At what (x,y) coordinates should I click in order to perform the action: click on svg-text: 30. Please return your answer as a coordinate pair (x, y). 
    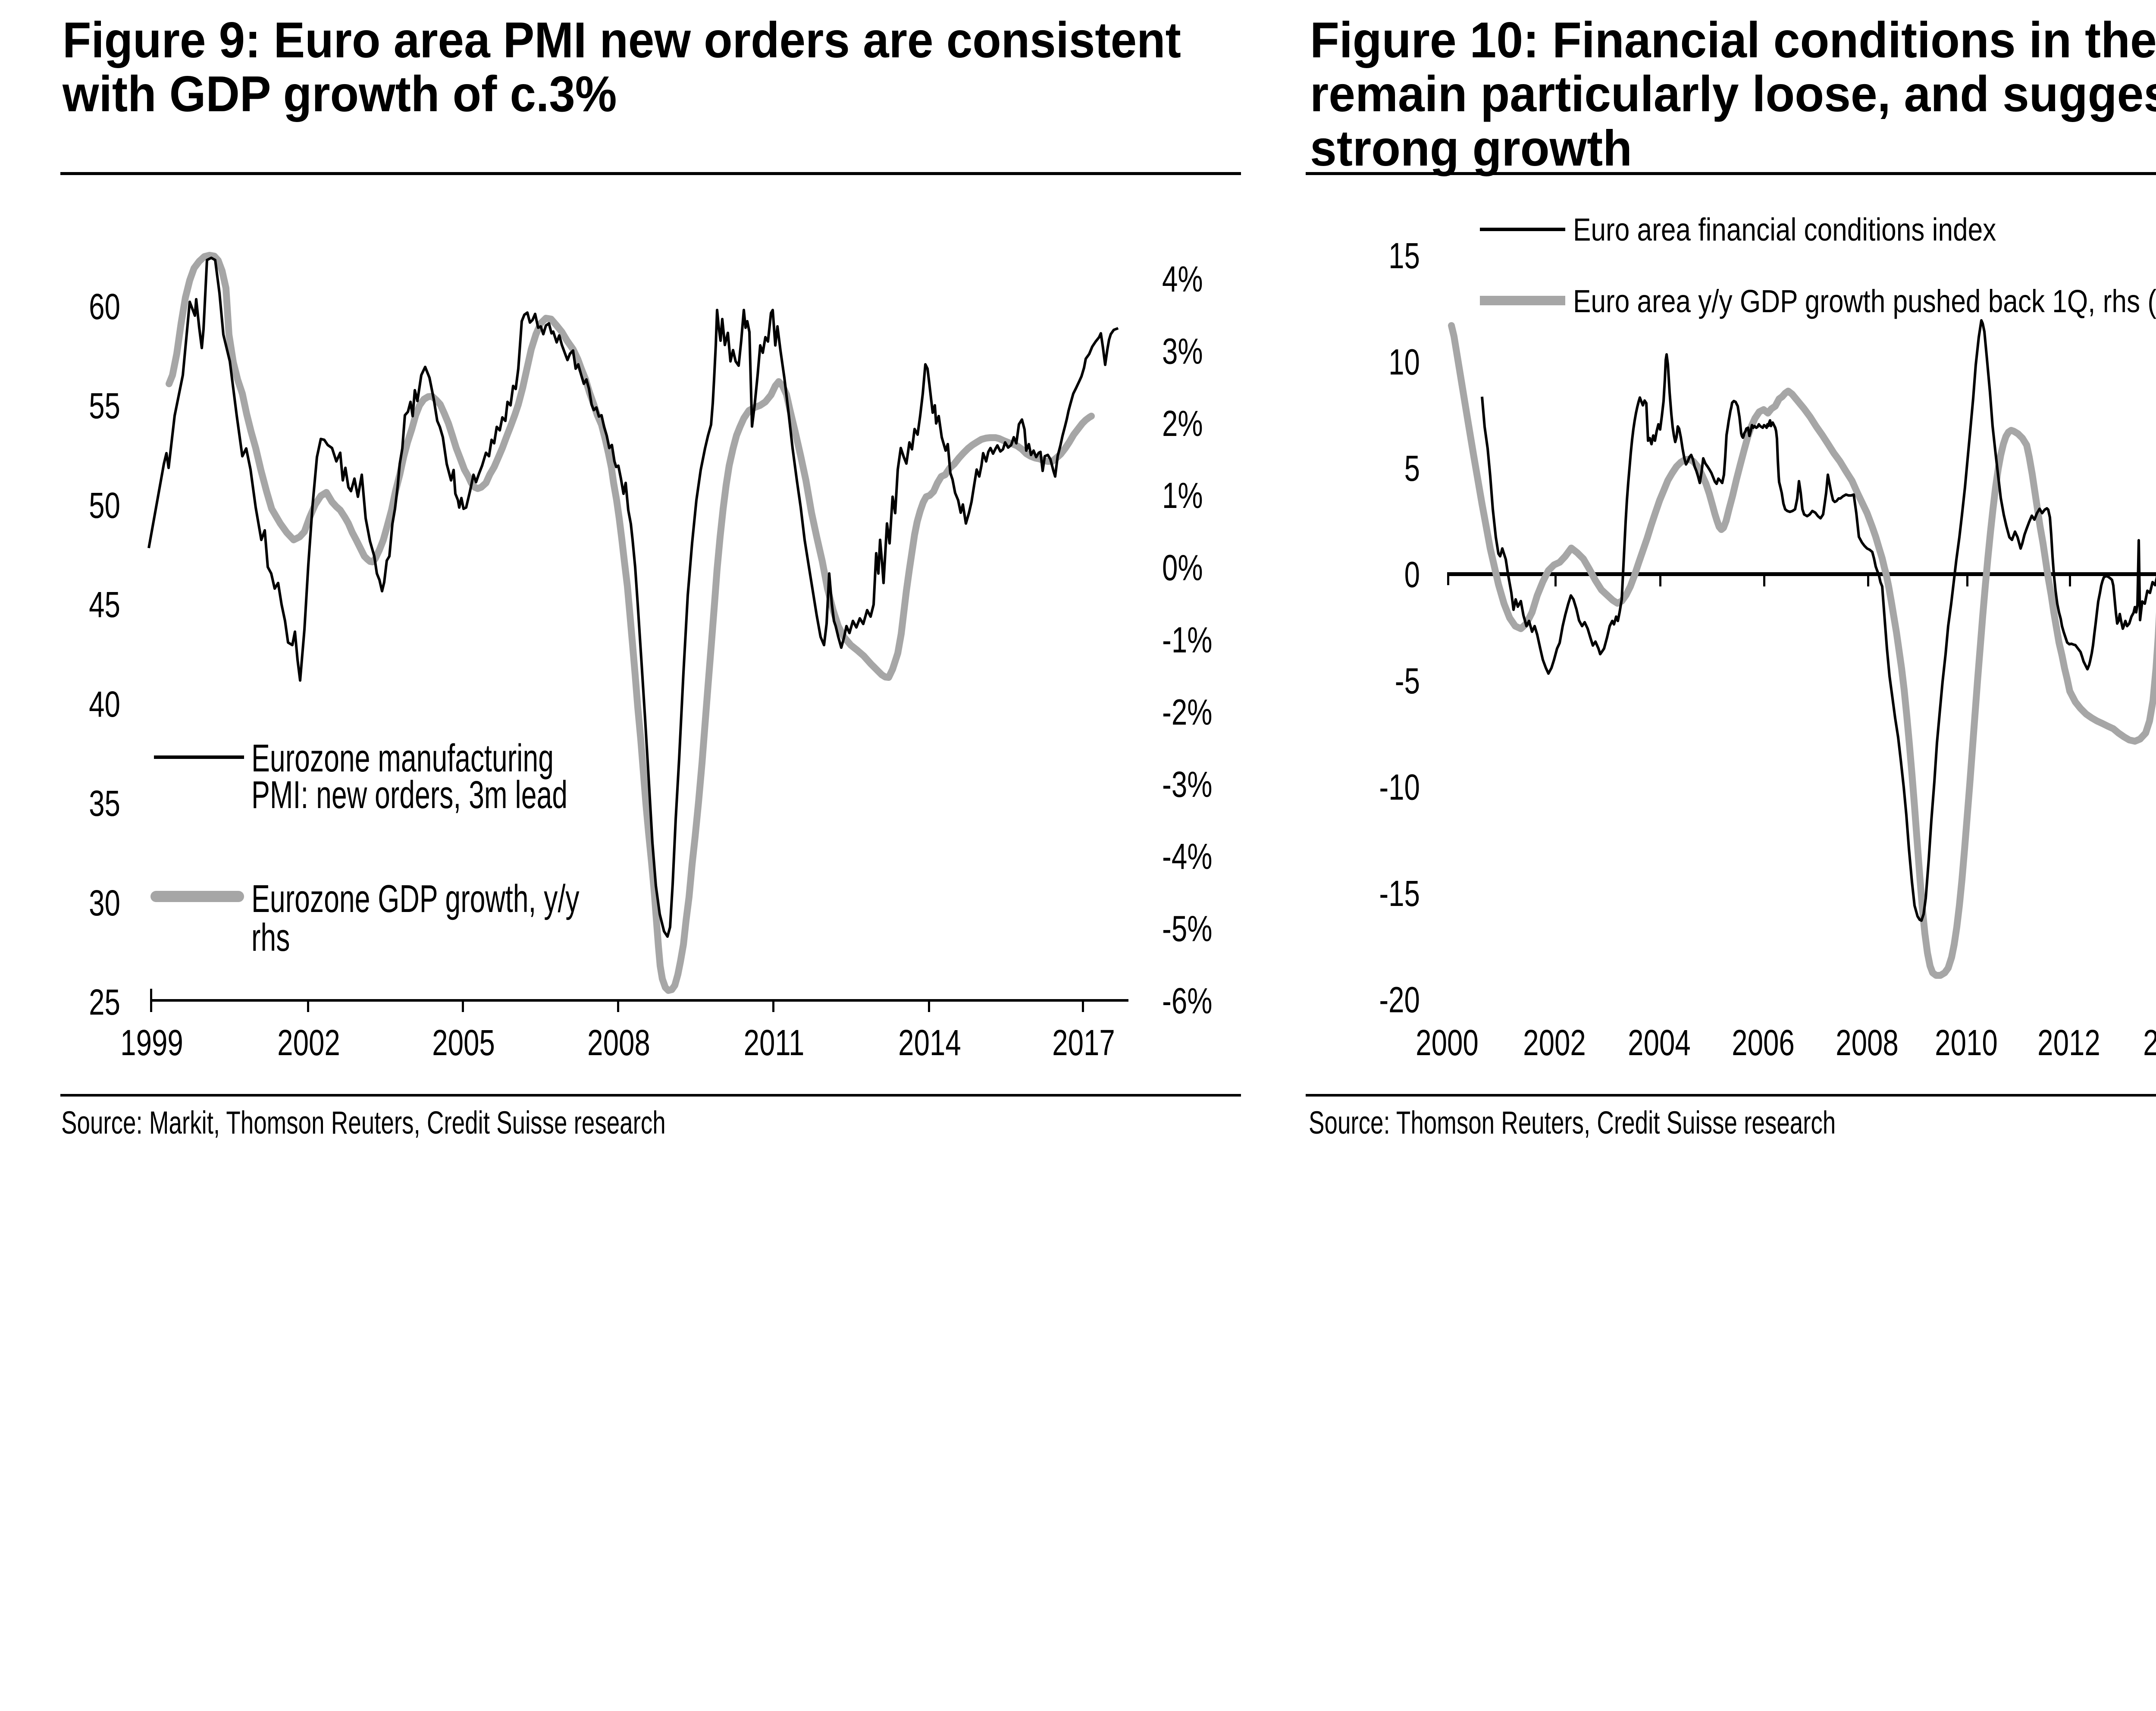
    Looking at the image, I should click on (104, 903).